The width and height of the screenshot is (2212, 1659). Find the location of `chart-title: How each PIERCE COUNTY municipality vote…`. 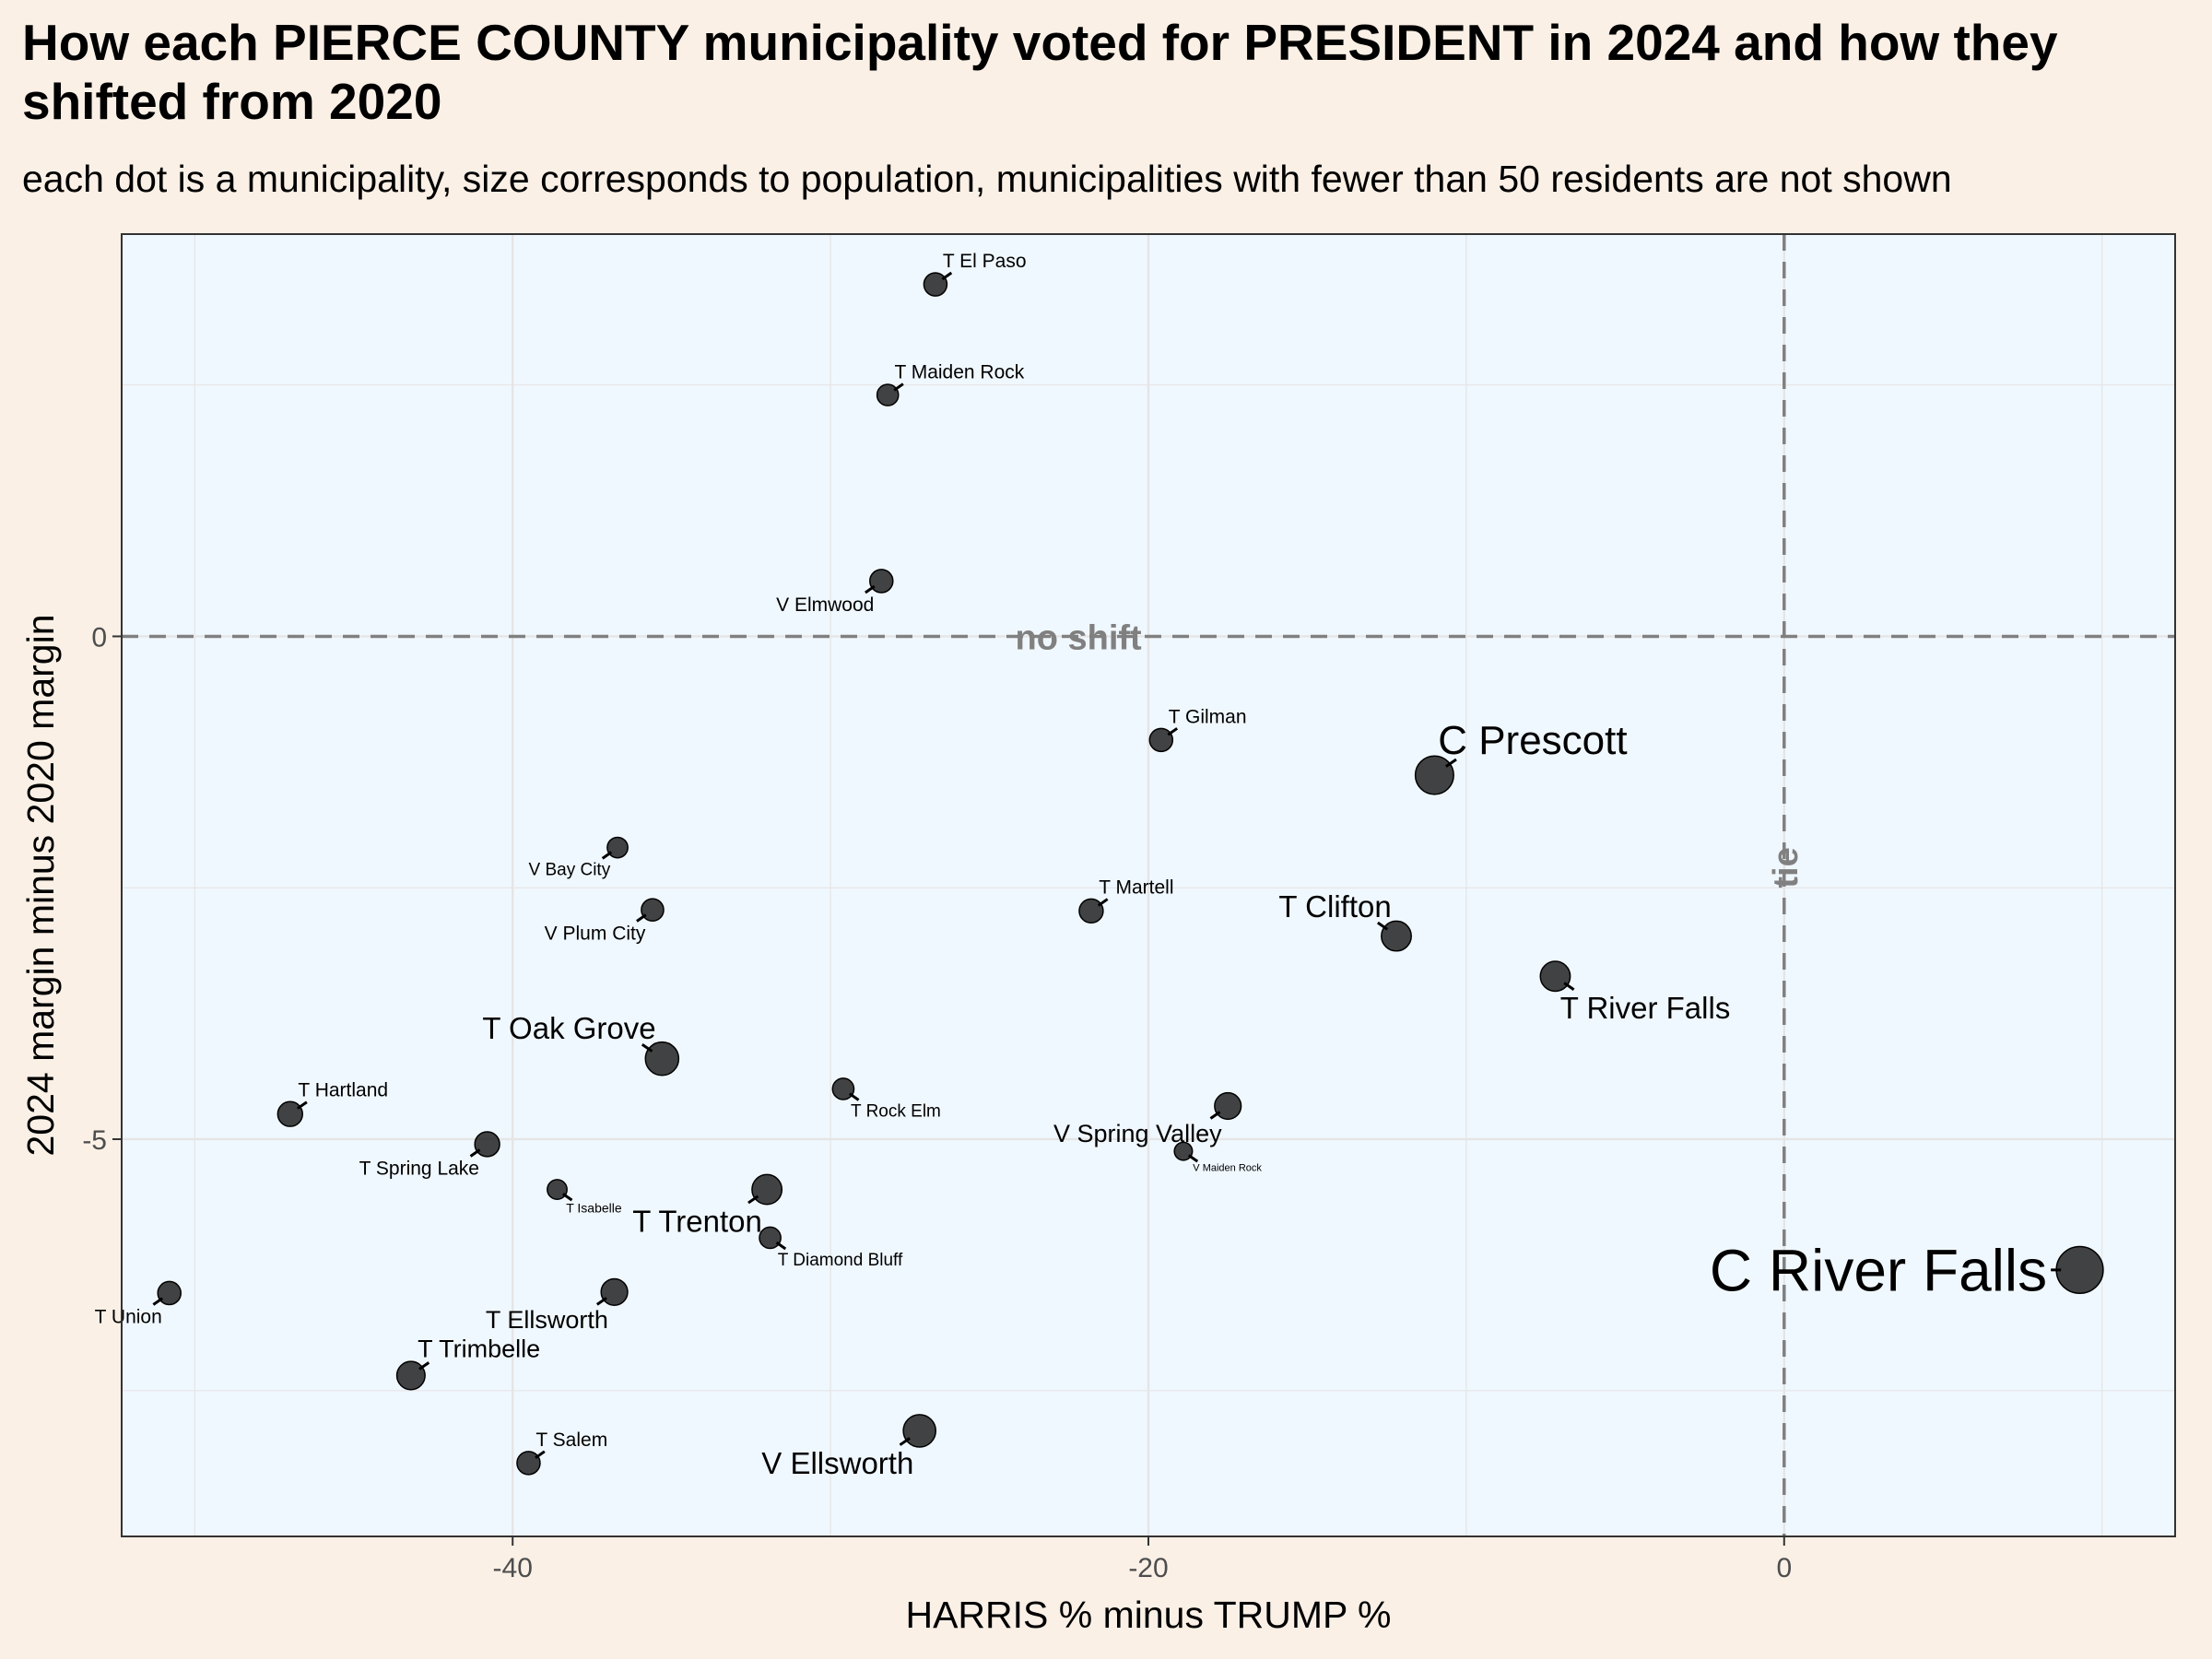

chart-title: How each PIERCE COUNTY municipality vote… is located at coordinates (1040, 72).